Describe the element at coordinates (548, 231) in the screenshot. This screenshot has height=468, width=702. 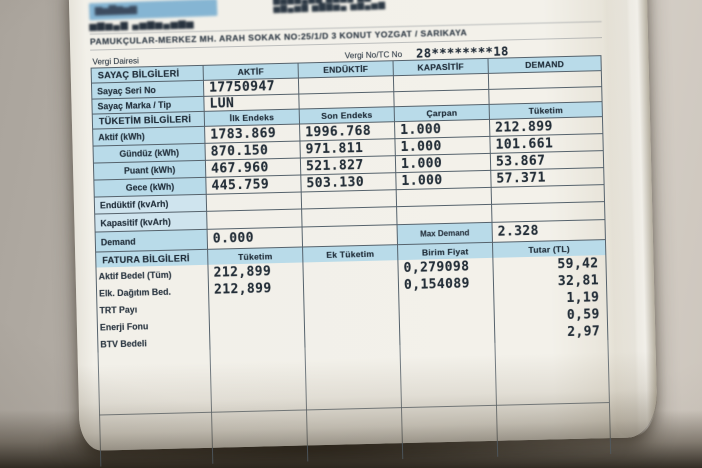
I see `max-demand-value: 2.328` at that location.